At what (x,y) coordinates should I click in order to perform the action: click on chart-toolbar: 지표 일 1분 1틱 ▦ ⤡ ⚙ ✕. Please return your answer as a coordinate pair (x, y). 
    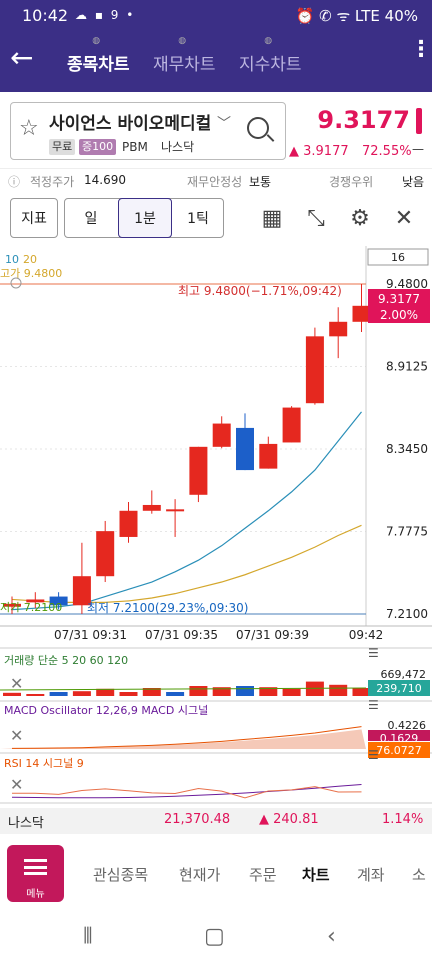
    Looking at the image, I should click on (216, 220).